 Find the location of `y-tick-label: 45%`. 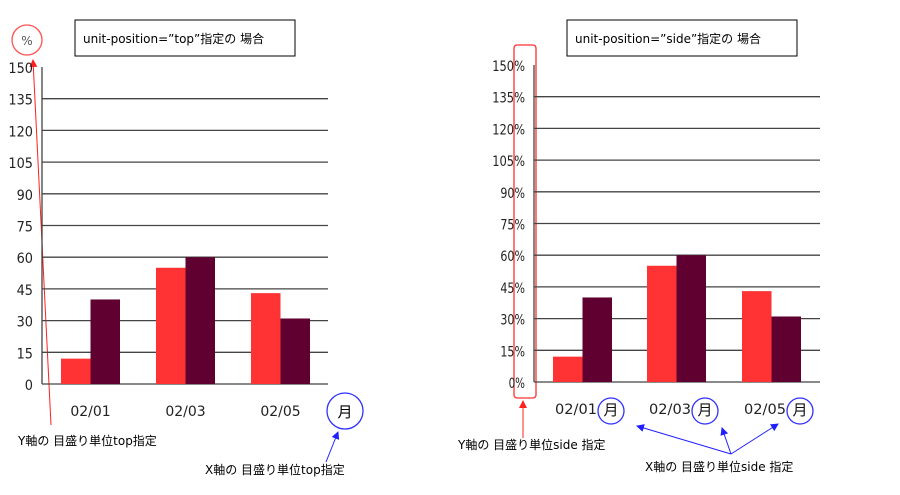

y-tick-label: 45% is located at coordinates (512, 289).